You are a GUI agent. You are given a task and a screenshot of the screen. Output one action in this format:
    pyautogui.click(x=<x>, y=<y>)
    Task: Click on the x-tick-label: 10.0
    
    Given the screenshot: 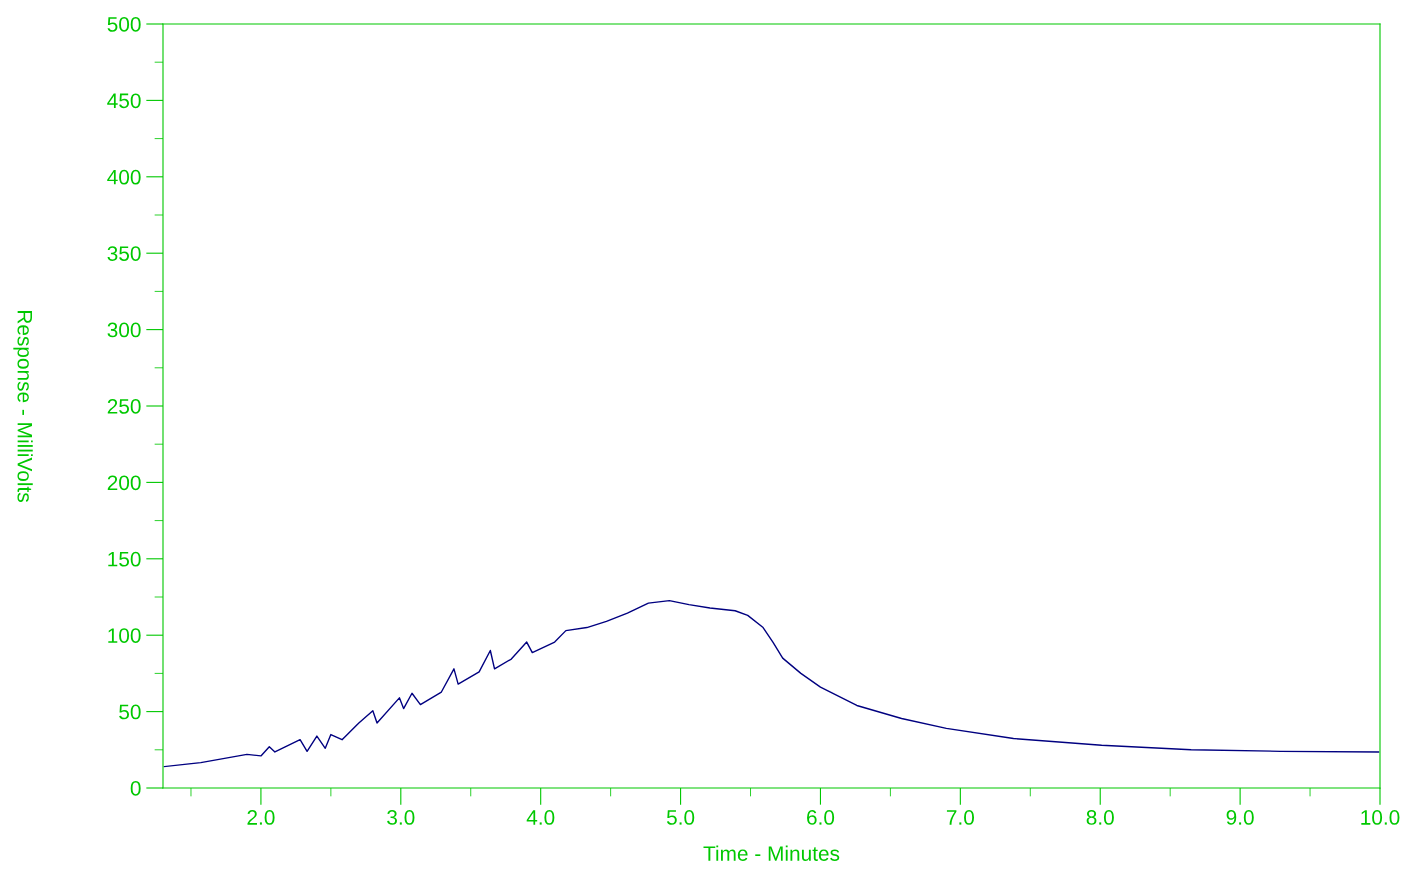 What is the action you would take?
    pyautogui.click(x=1380, y=817)
    